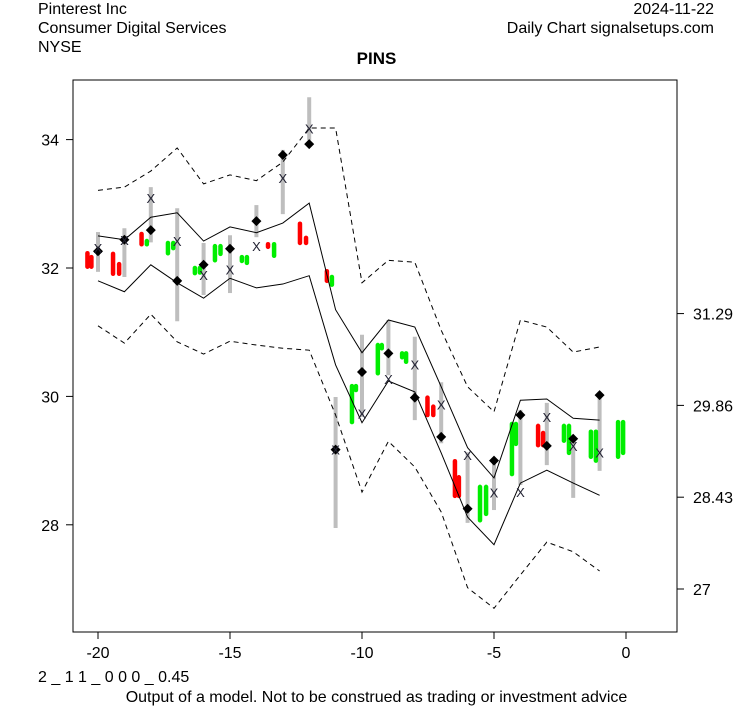  I want to click on y-tick-label-left: 32, so click(50, 269).